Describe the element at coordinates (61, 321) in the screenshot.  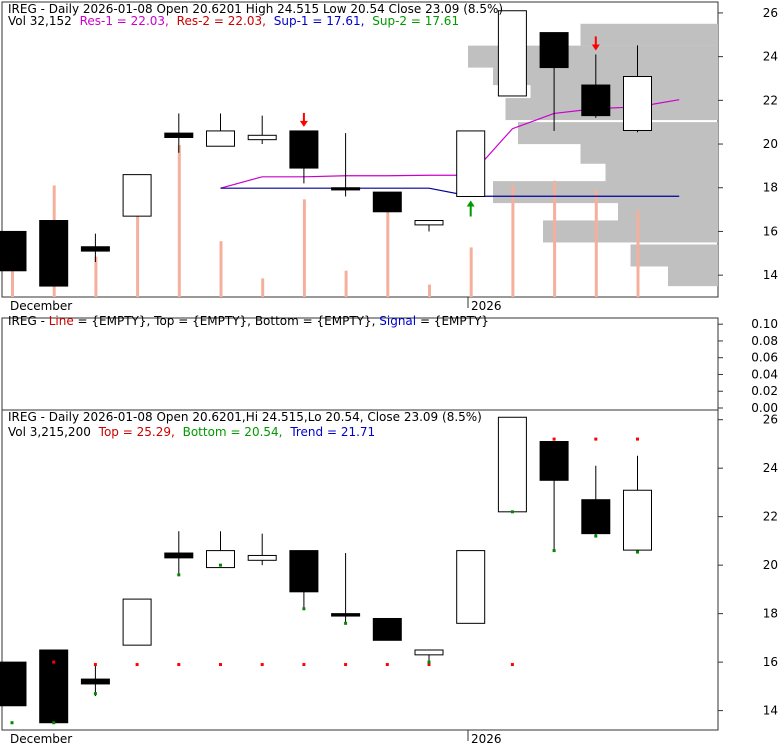
I see `indicator-line-label: Line` at that location.